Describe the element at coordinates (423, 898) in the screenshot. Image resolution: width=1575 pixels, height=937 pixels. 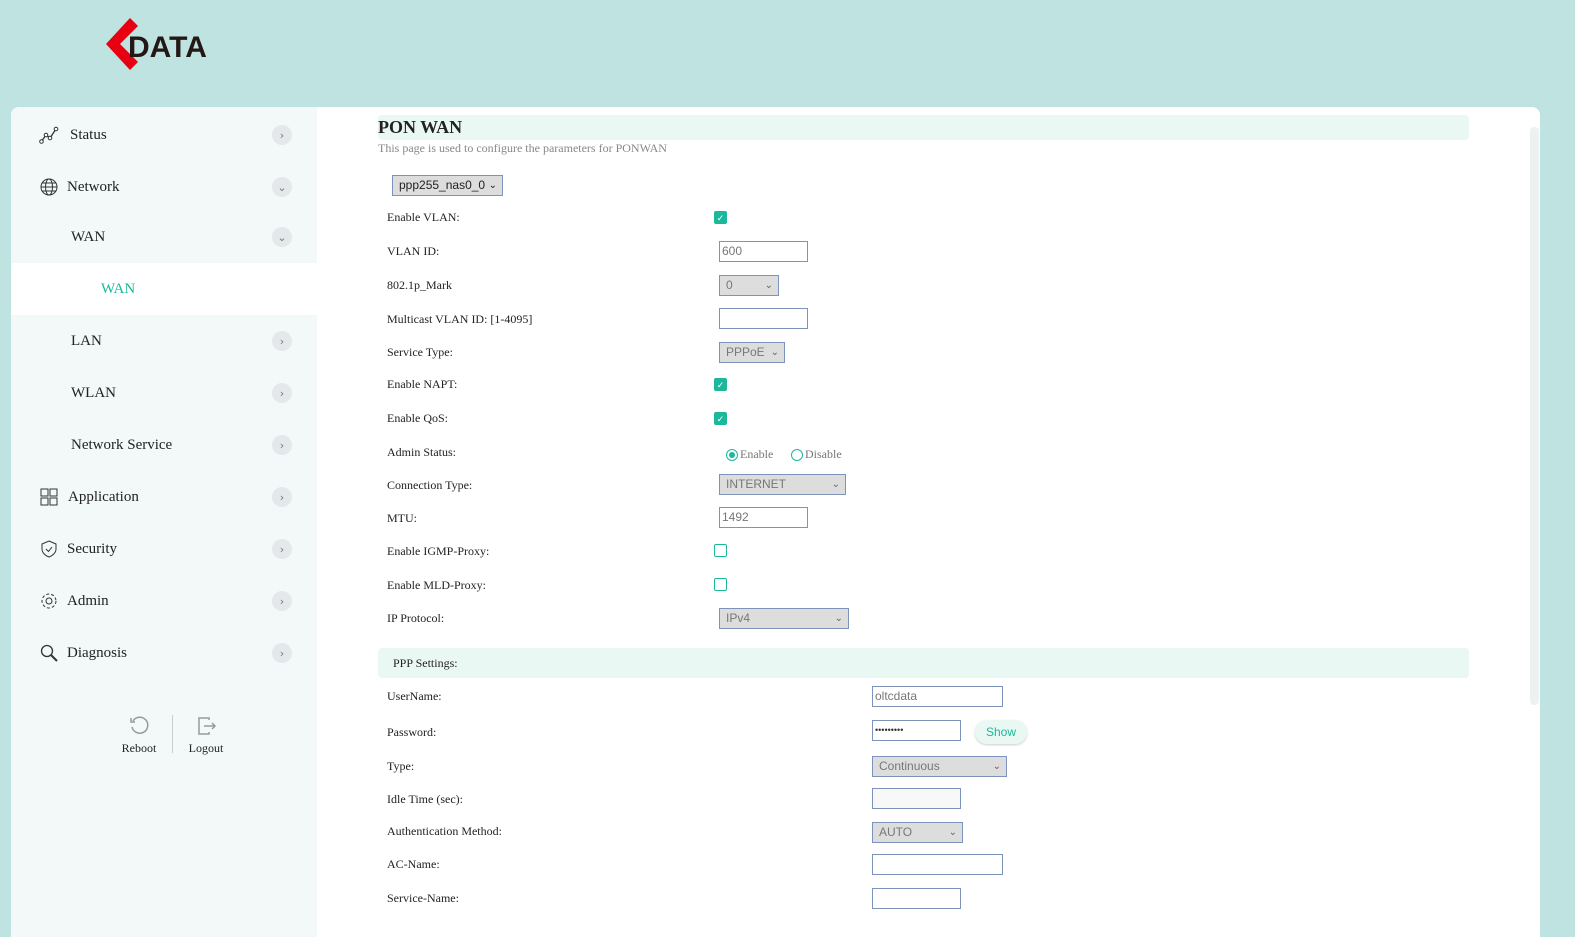
I see `service-name-label: Service-Name:` at that location.